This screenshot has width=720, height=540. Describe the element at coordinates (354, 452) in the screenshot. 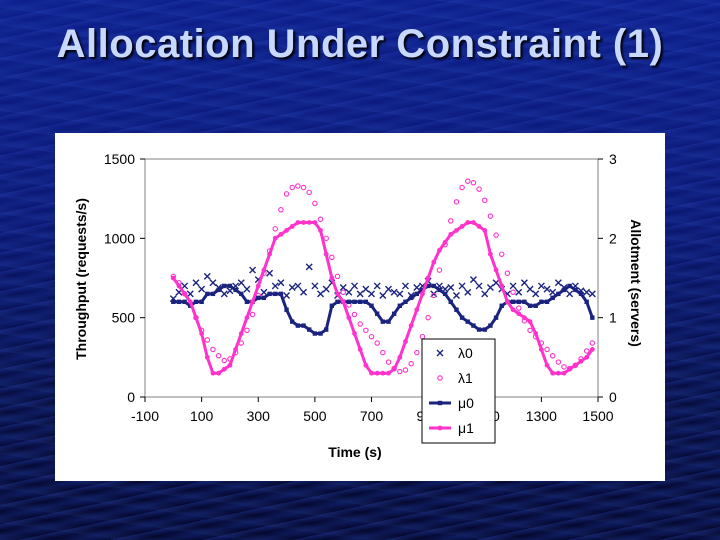

I see `x-axis-label: Time (s)` at that location.